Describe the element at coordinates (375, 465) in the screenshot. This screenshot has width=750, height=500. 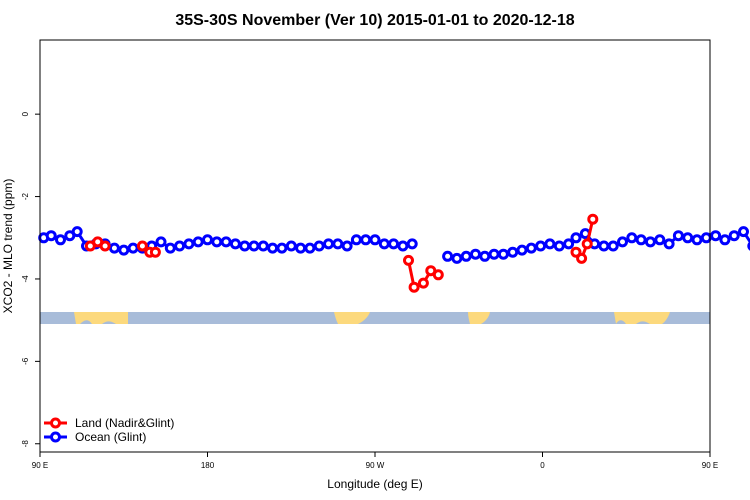
I see `x-tick-label: 90 W` at that location.